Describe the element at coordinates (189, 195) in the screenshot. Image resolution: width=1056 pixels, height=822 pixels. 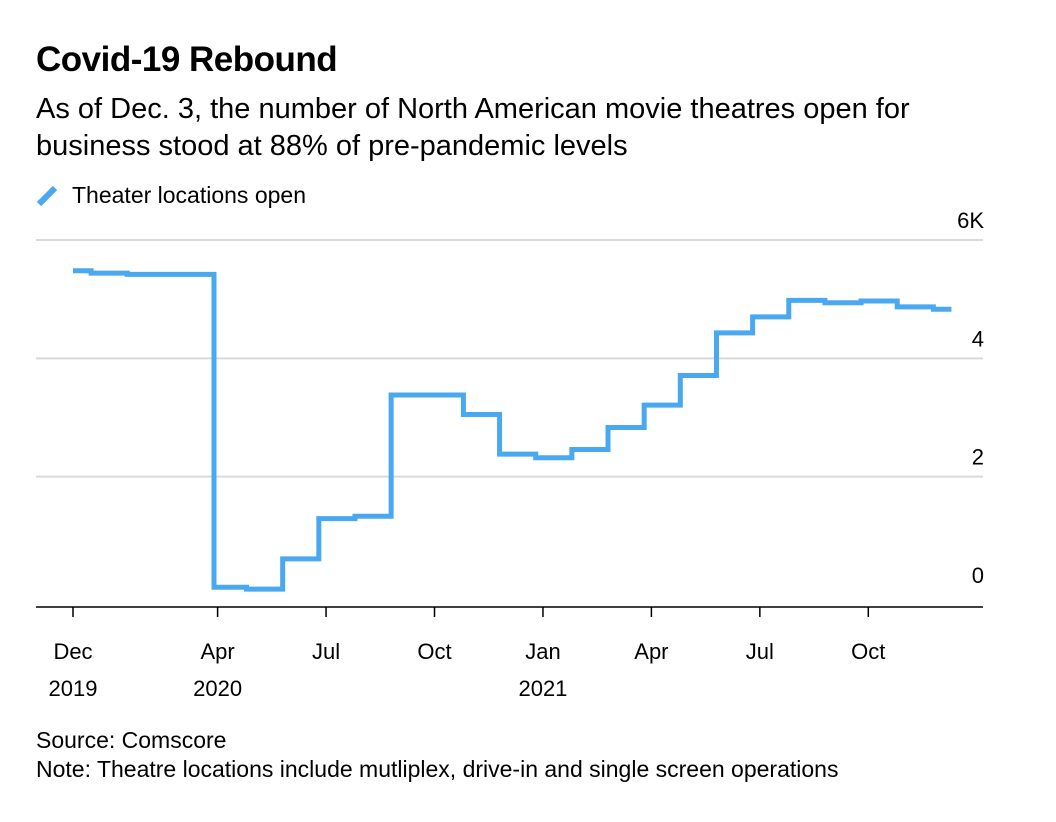
I see `legend-label: Theater locations open` at that location.